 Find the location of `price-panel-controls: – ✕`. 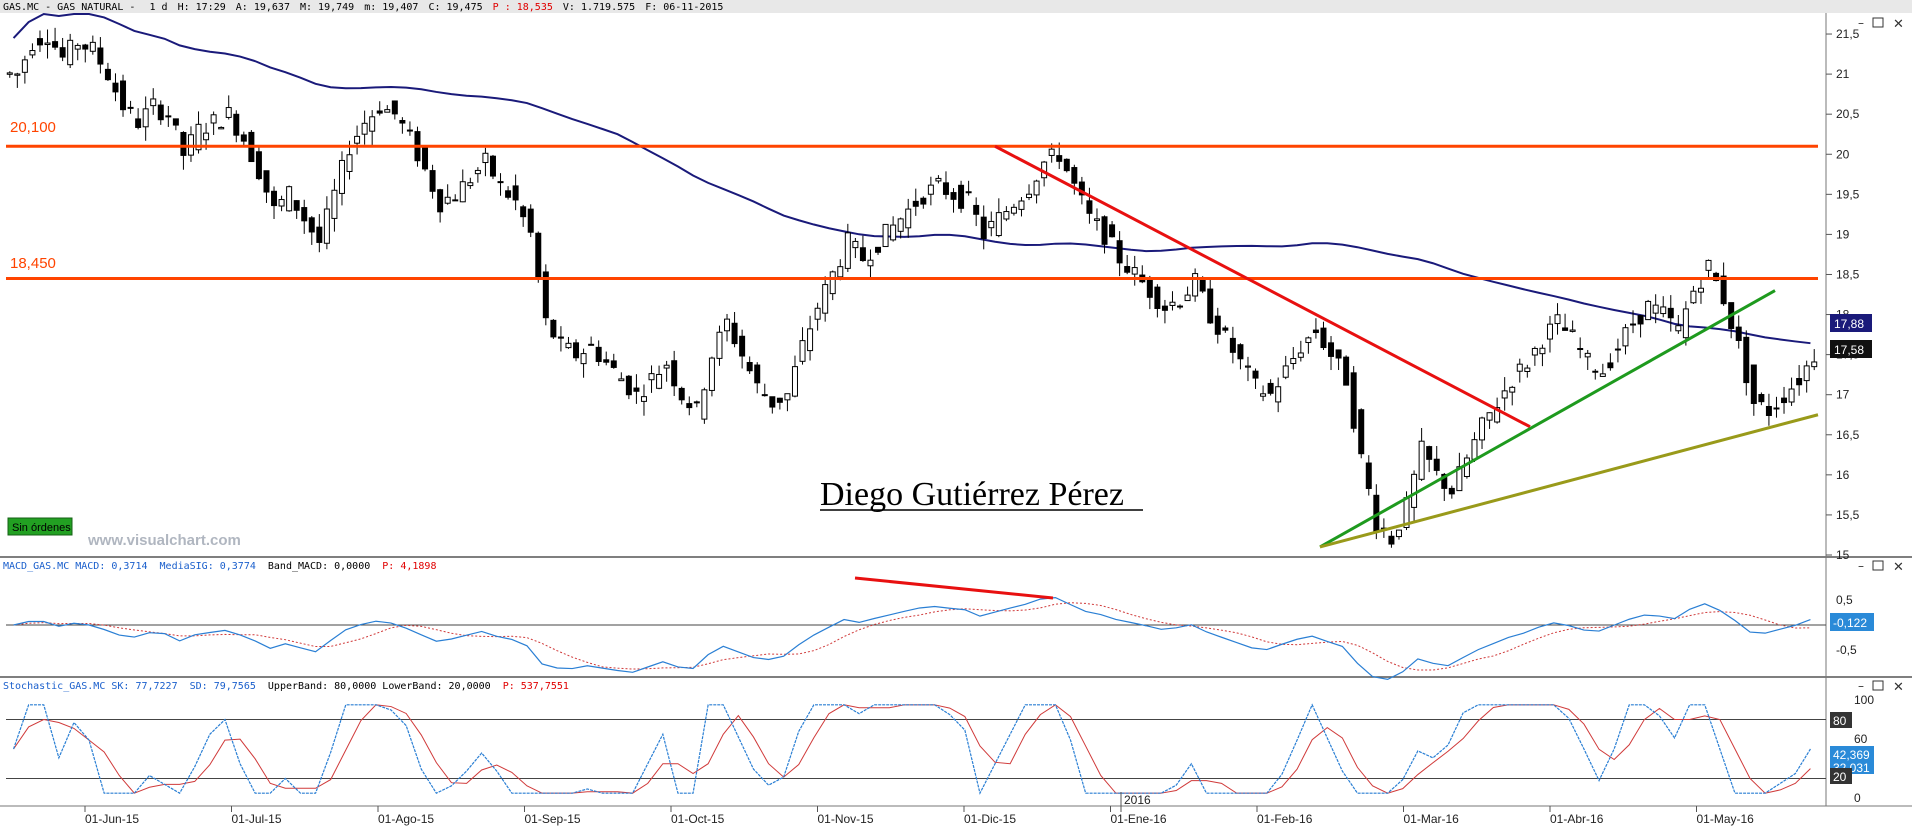

price-panel-controls: – ✕ is located at coordinates (1881, 24).